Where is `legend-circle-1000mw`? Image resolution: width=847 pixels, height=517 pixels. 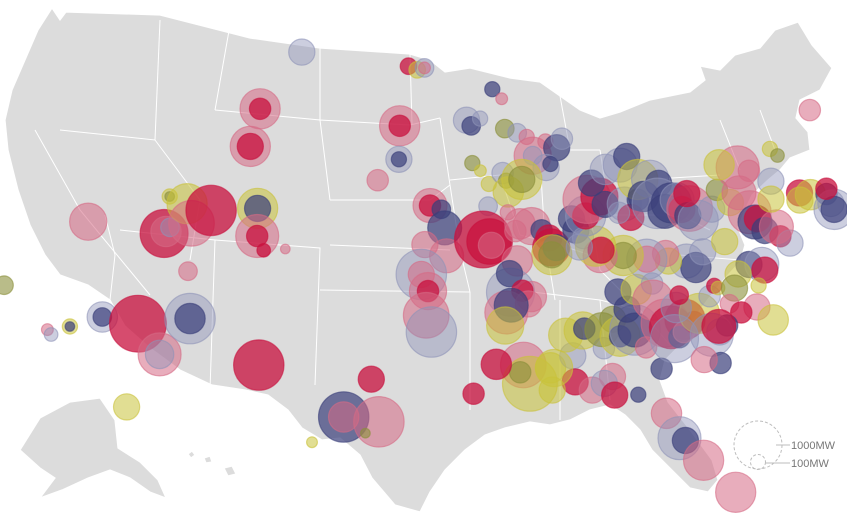 legend-circle-1000mw is located at coordinates (758, 445).